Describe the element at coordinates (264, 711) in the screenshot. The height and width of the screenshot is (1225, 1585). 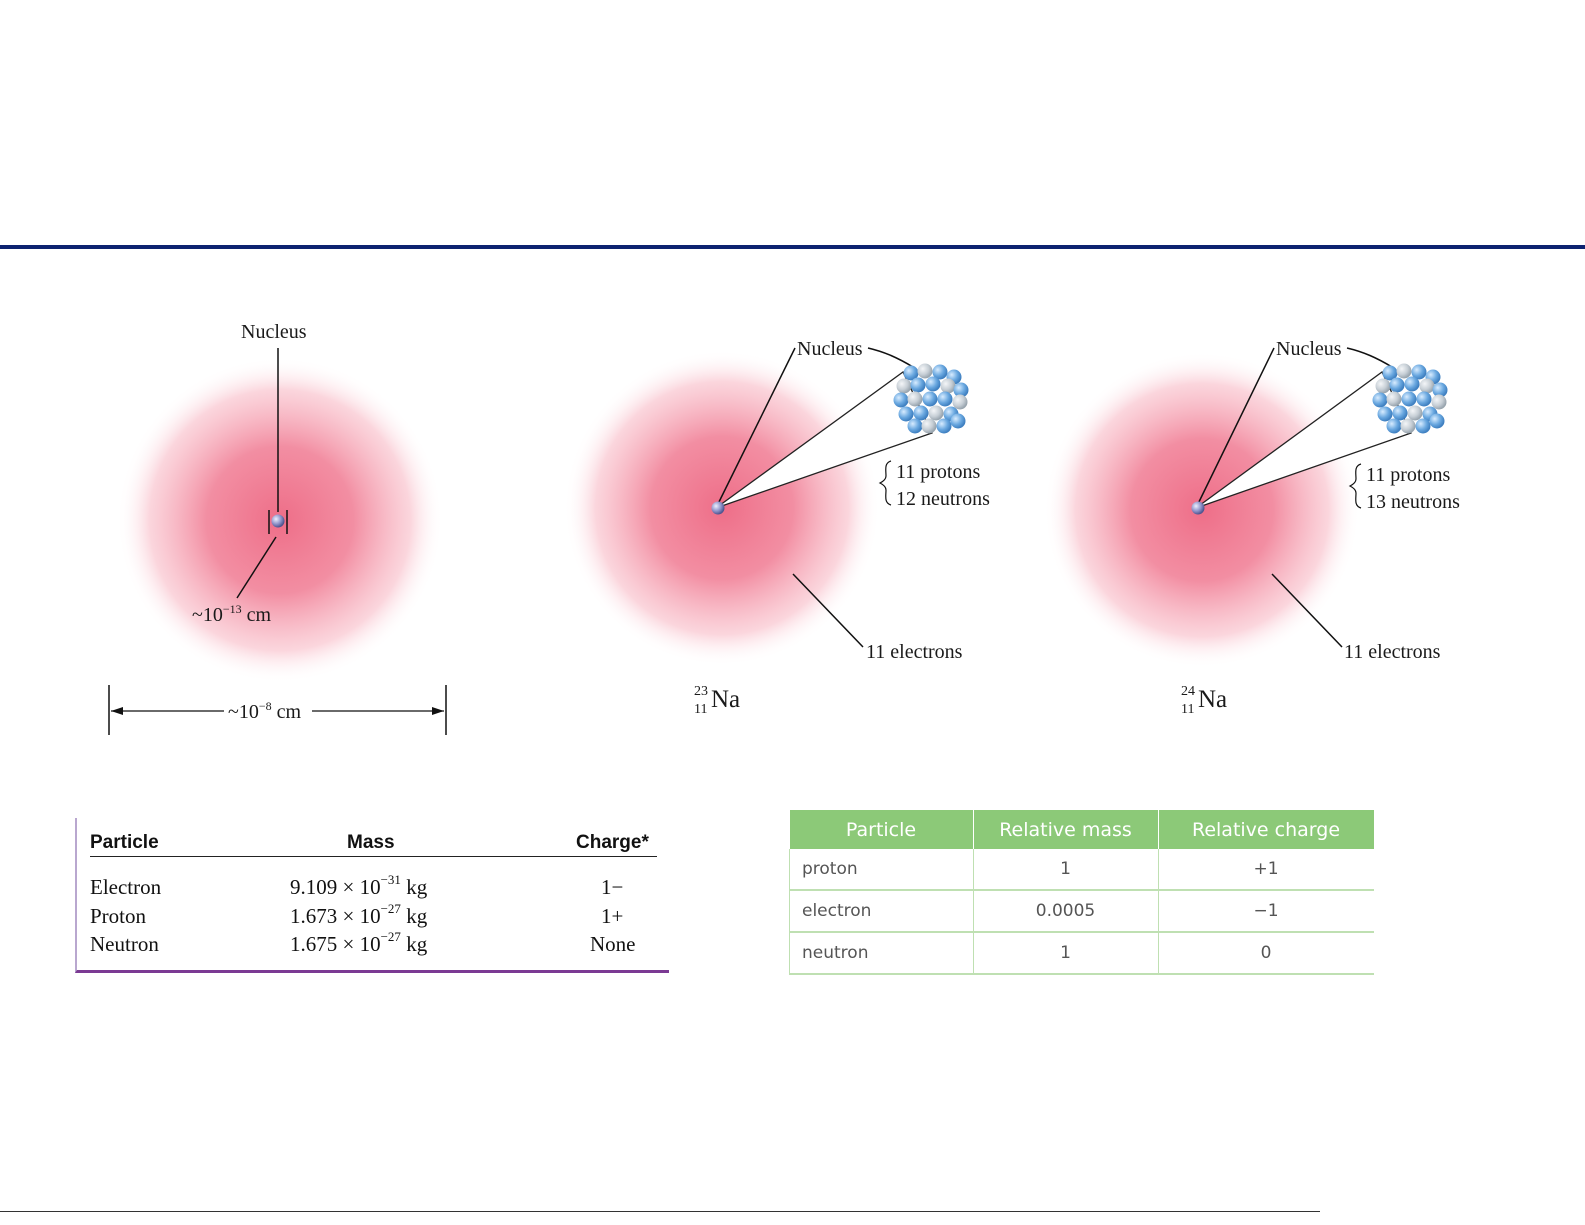
I see `atom-size-label: ~10−8 cm` at that location.